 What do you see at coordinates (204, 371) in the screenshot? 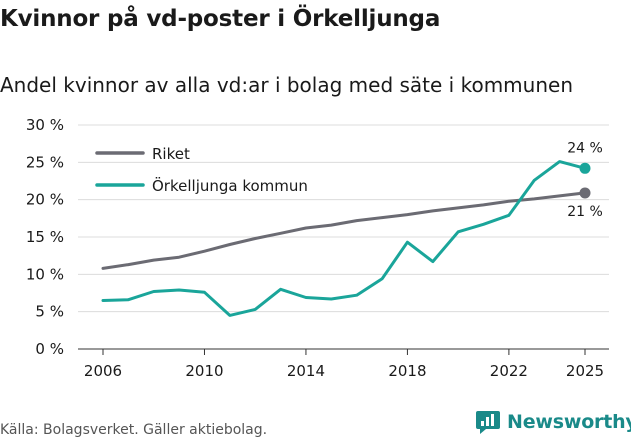
I see `x-tick-label: 2010` at bounding box center [204, 371].